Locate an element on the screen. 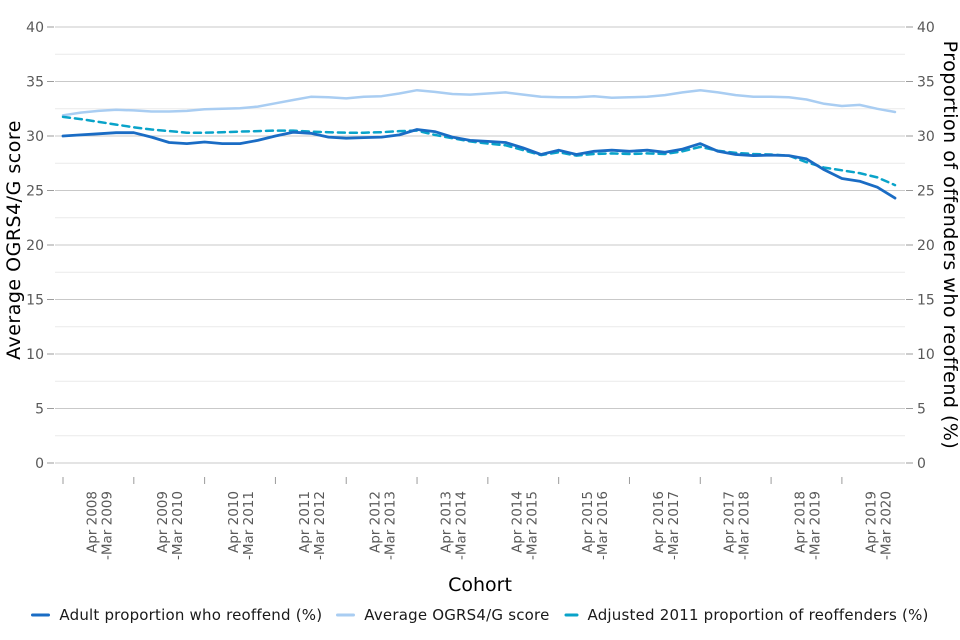 The image size is (960, 640). x-tick-label: Apr 2010 -Mar 2011 is located at coordinates (241, 525).